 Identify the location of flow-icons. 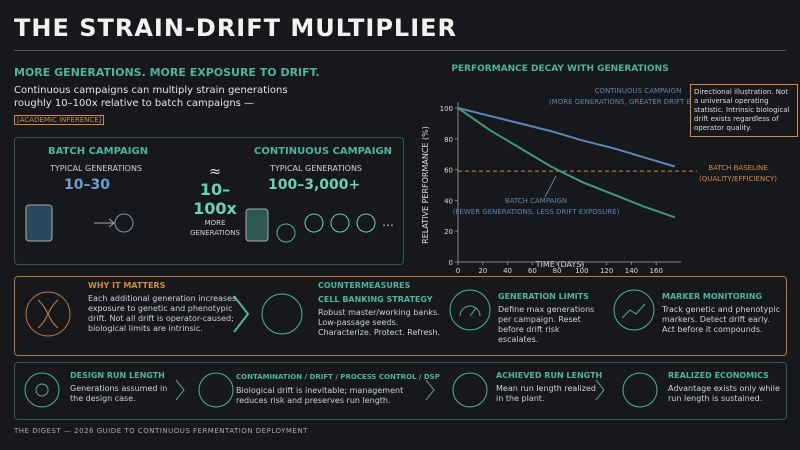
(341, 390).